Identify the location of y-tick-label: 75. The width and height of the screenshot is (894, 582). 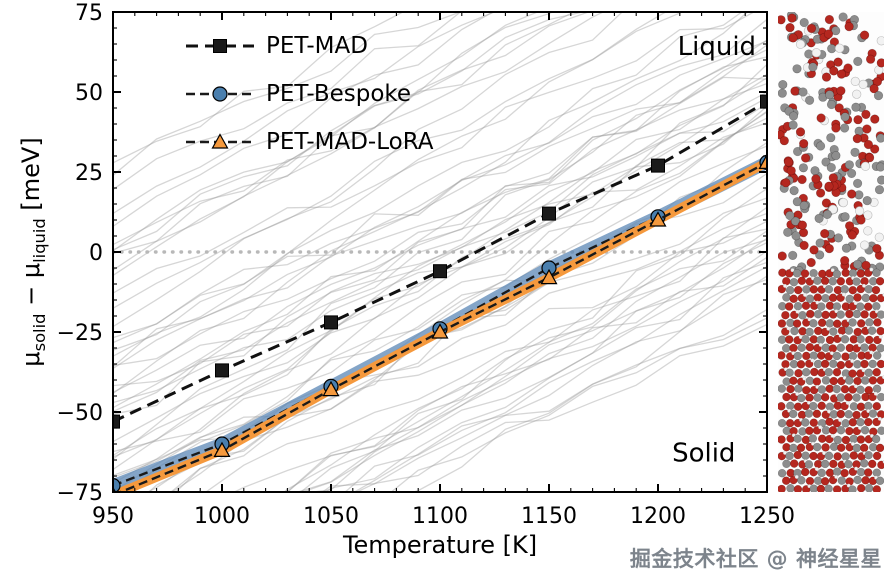
(89, 13).